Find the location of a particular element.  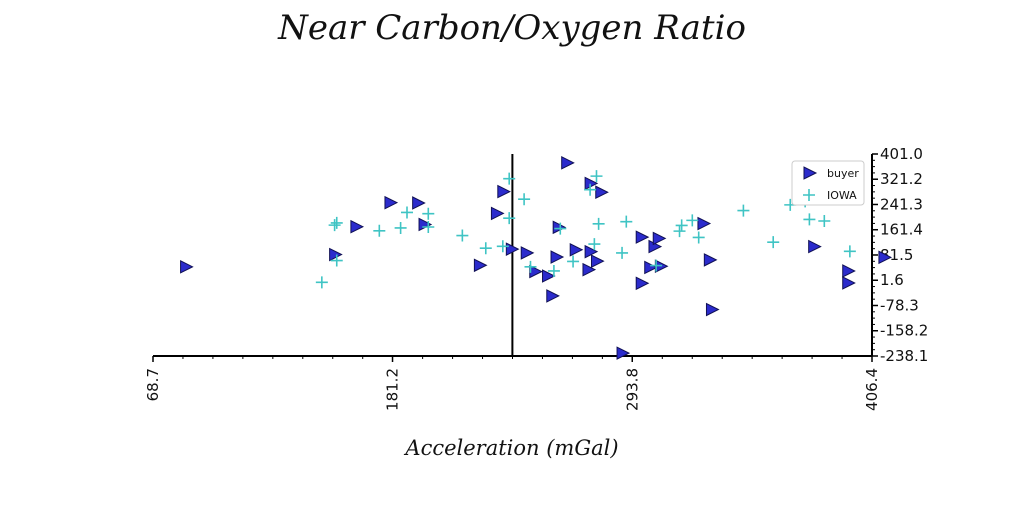

legend-marker-buyer is located at coordinates (810, 173).